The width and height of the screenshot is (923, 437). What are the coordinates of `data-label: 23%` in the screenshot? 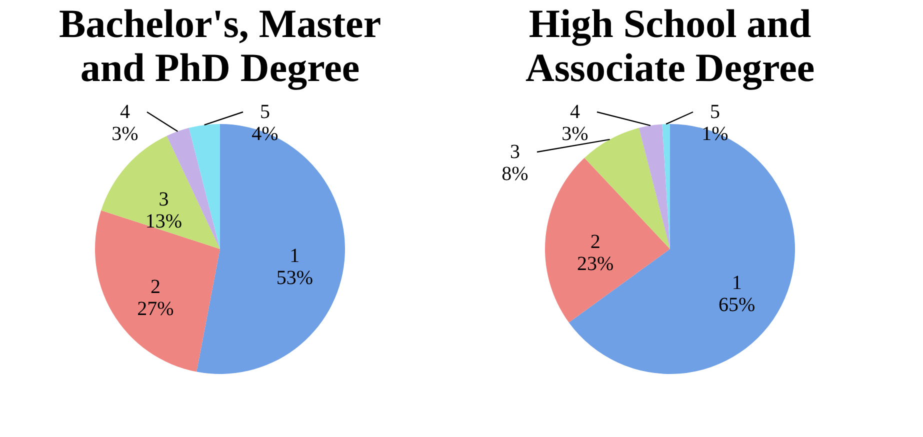 It's located at (595, 263).